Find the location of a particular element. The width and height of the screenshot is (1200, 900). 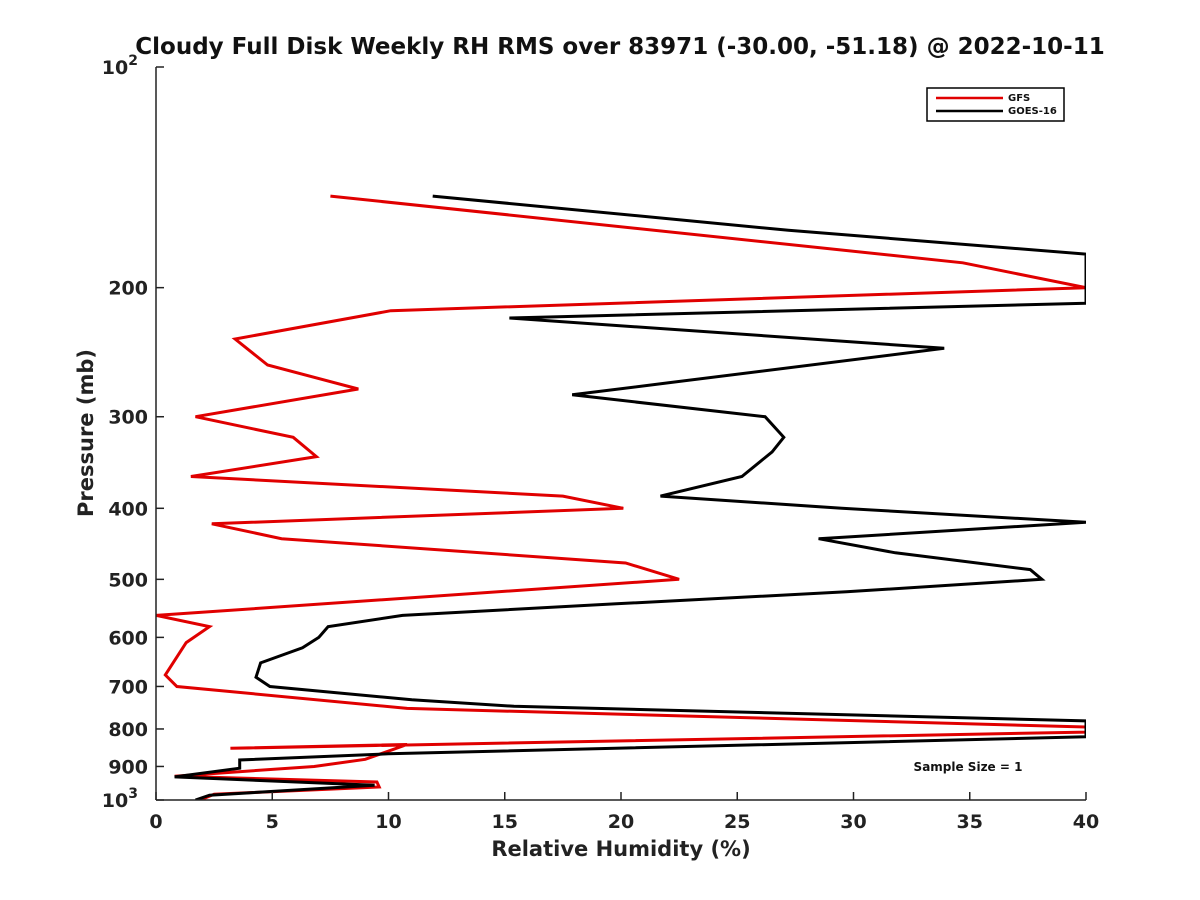

x-tick-label-40: 40 is located at coordinates (1086, 822).